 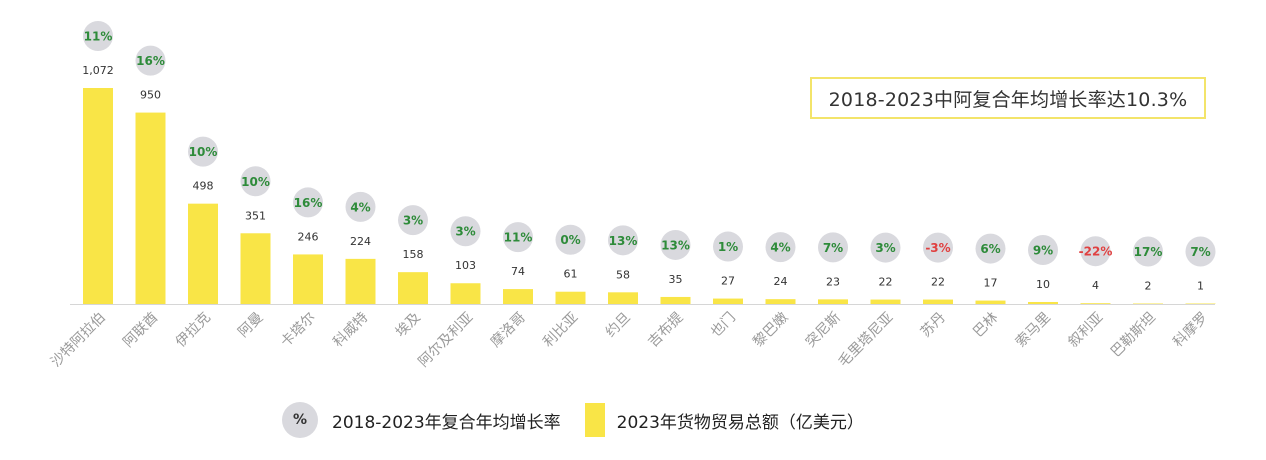 I want to click on growth-rate-label-9: 0%, so click(x=570, y=240).